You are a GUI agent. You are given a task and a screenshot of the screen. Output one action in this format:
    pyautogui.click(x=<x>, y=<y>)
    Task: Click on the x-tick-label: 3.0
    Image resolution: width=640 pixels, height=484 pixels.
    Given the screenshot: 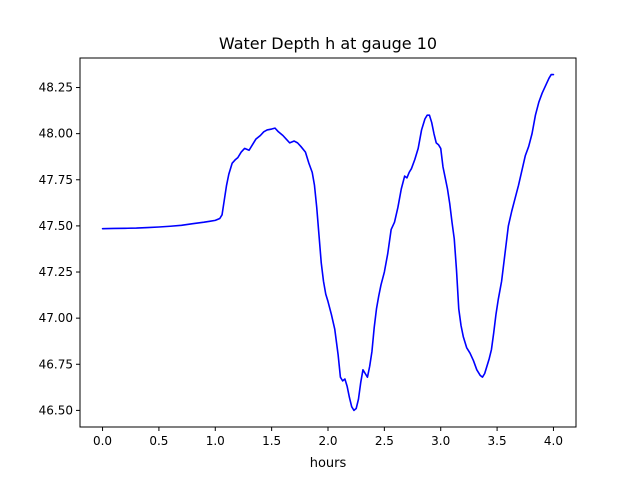 What is the action you would take?
    pyautogui.click(x=440, y=441)
    